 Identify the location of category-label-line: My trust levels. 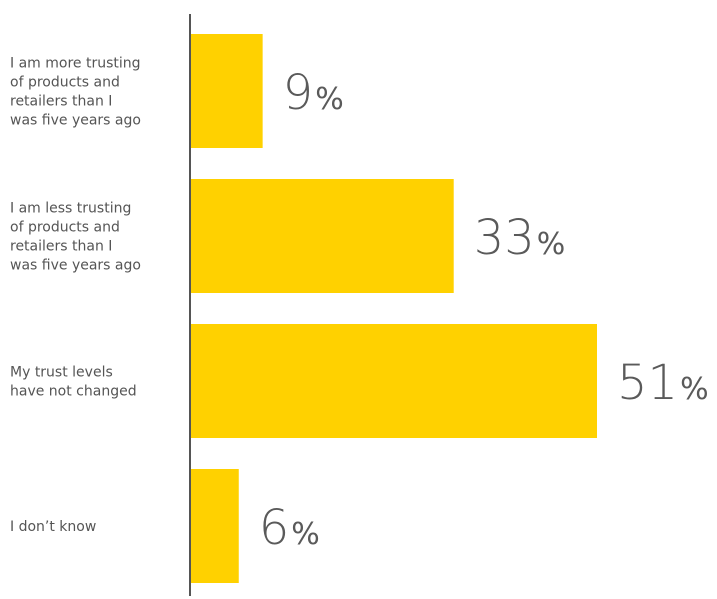
(61, 373).